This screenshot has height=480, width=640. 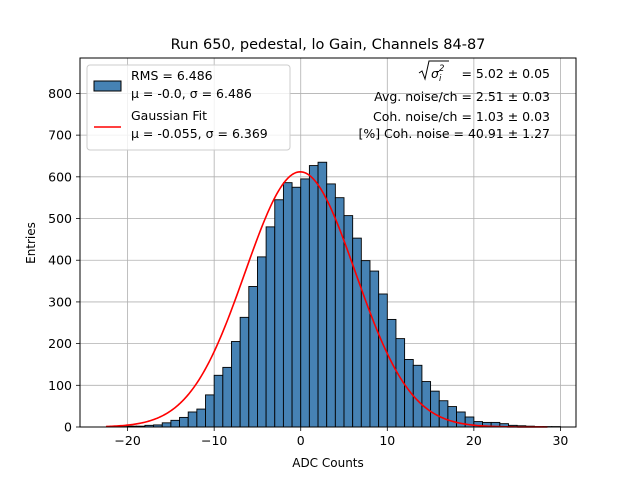 I want to click on legend-box, so click(x=188, y=107).